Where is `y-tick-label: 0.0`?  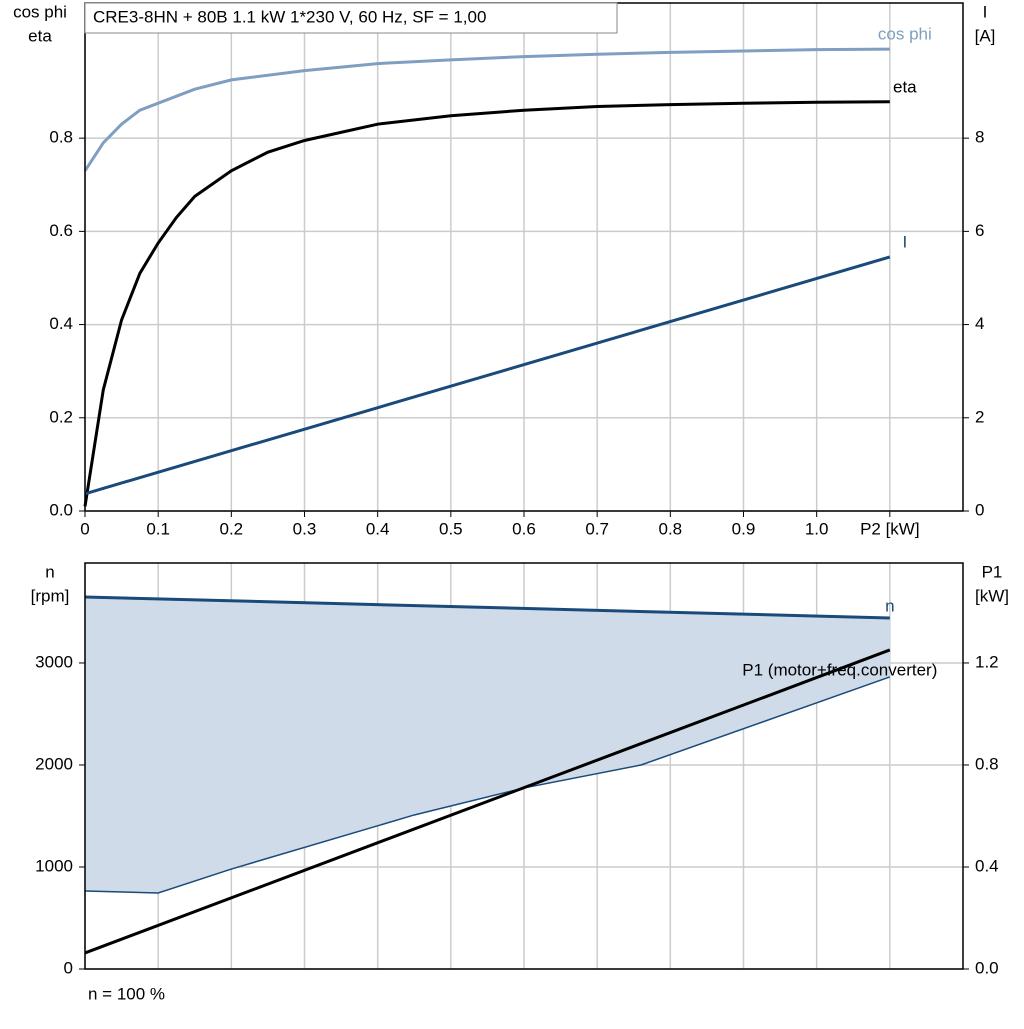
y-tick-label: 0.0 is located at coordinates (61, 509).